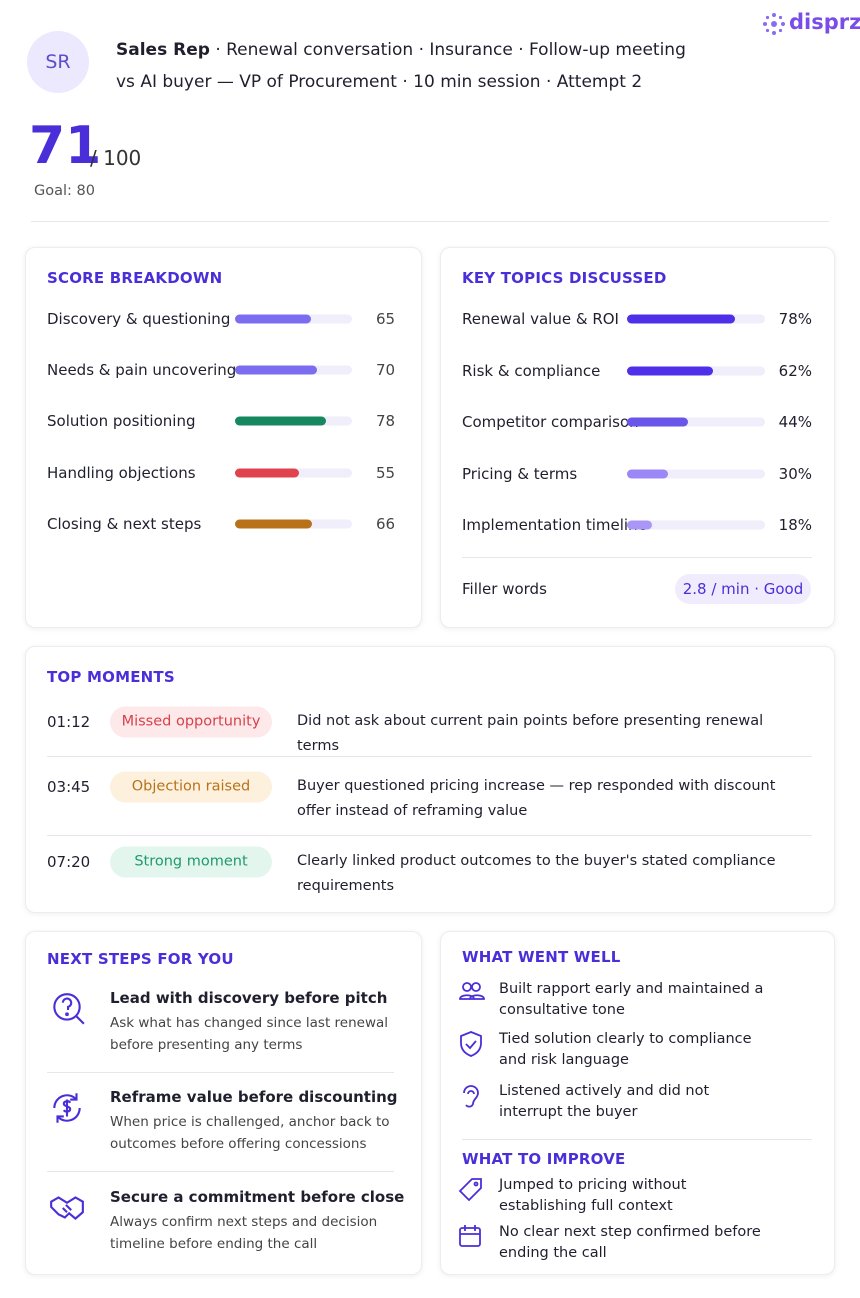 Image resolution: width=860 pixels, height=1298 pixels. What do you see at coordinates (65, 146) in the screenshot?
I see `score: 71` at bounding box center [65, 146].